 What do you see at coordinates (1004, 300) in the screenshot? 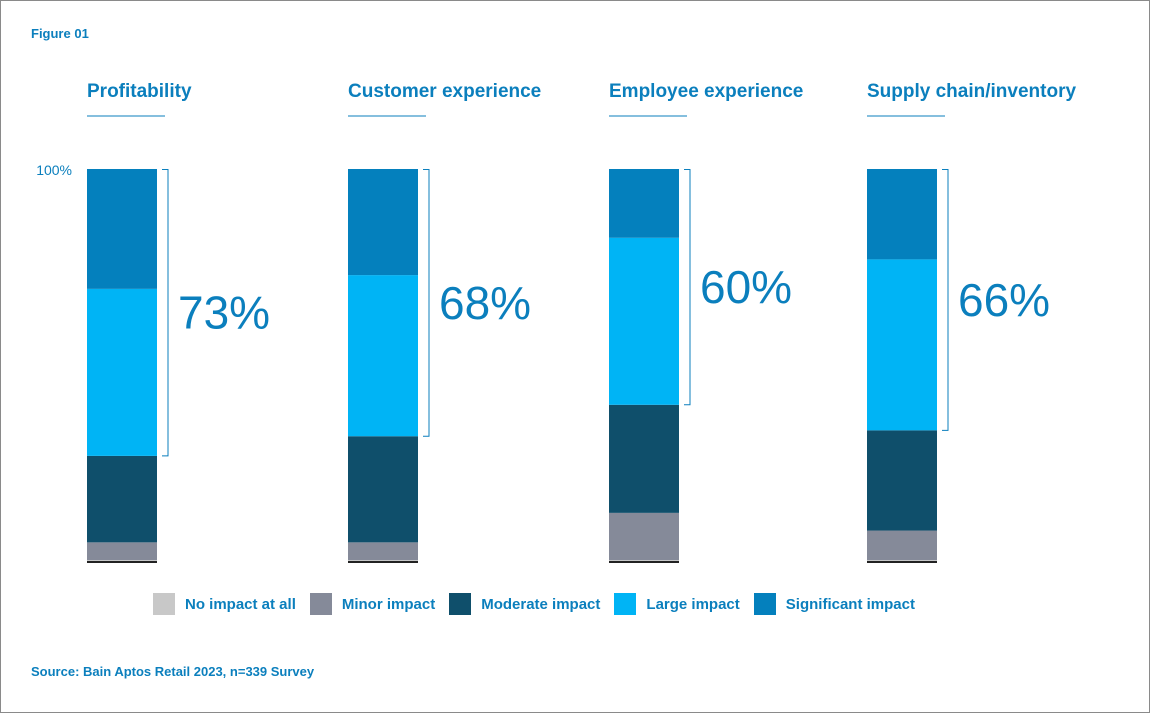
I see `combined-percent-supply-chain-inventory: 66%` at bounding box center [1004, 300].